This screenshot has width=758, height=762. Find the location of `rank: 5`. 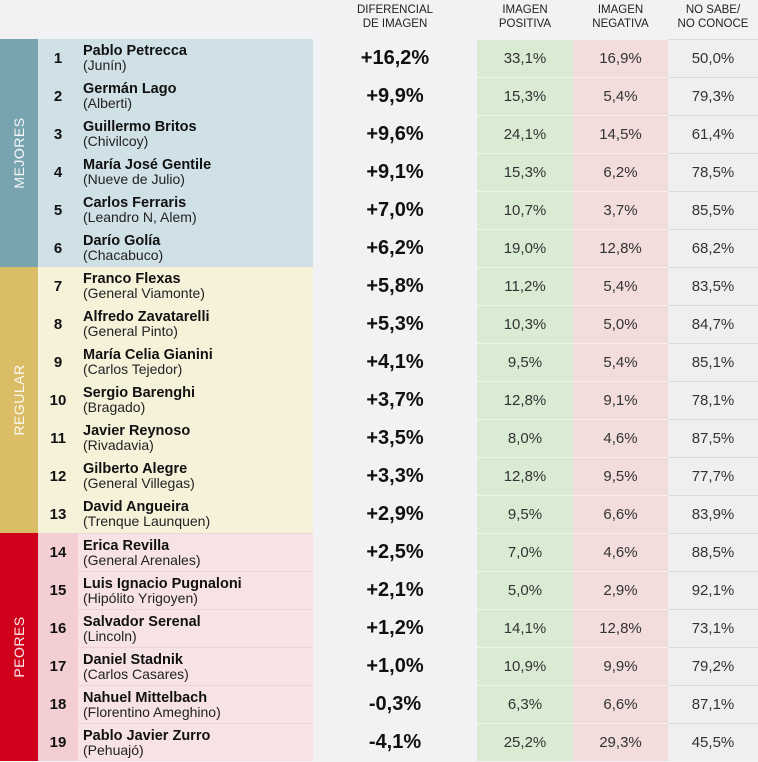

rank: 5 is located at coordinates (58, 210).